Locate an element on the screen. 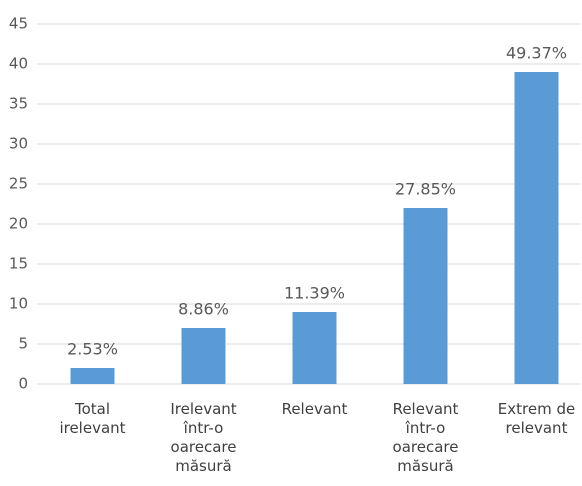 The image size is (582, 486). data-label: 49.37% is located at coordinates (536, 53).